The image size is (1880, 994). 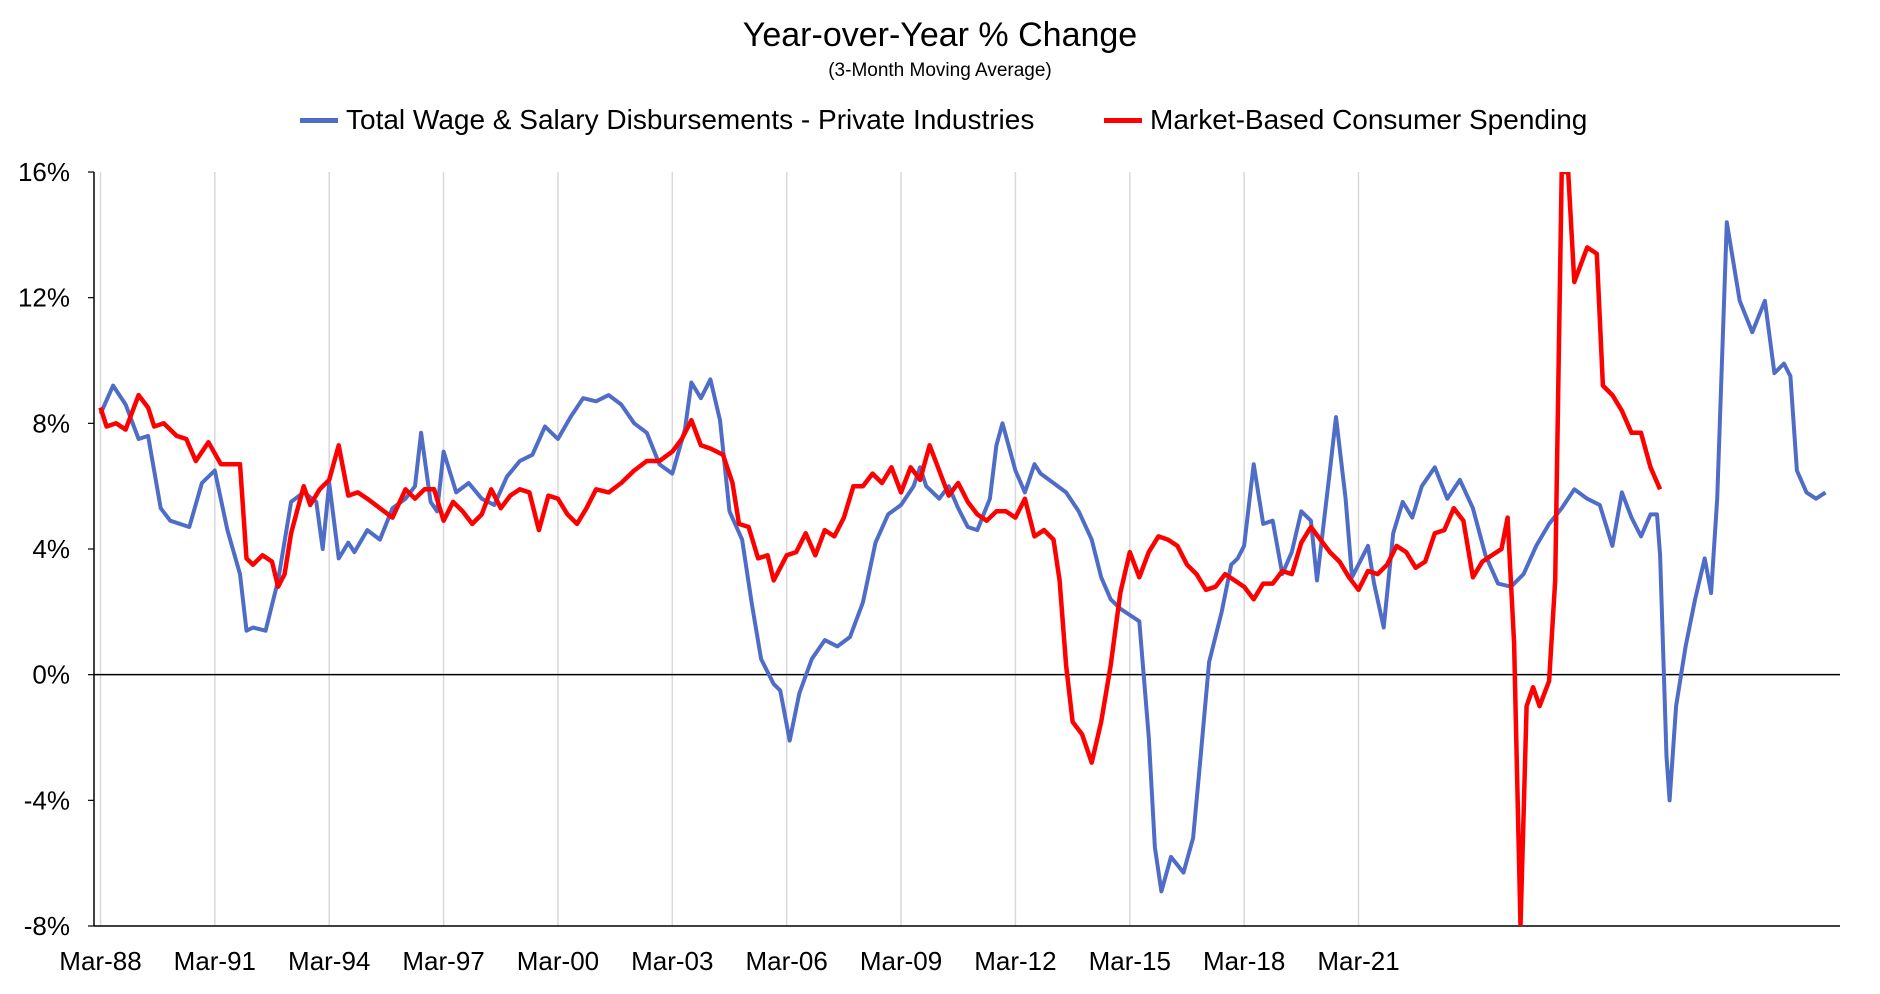 What do you see at coordinates (443, 961) in the screenshot?
I see `x-tick-label: Mar-97` at bounding box center [443, 961].